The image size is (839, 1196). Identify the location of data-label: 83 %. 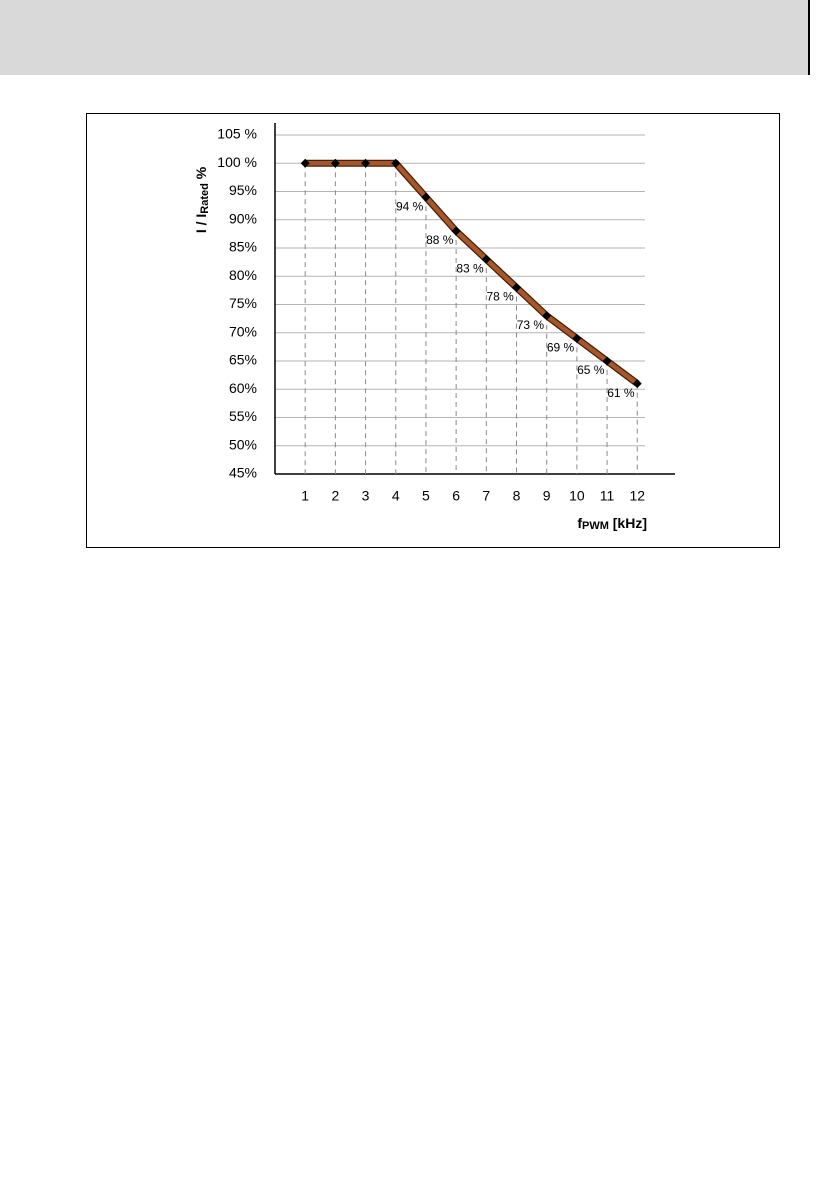
(470, 268).